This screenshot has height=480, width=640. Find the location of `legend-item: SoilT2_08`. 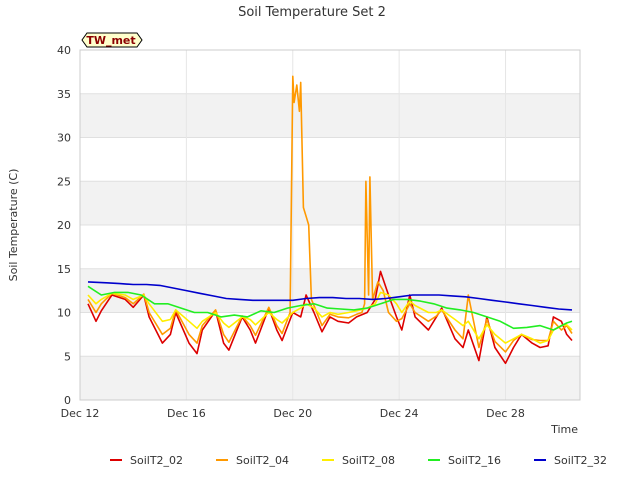

legend-item: SoilT2_08 is located at coordinates (358, 460).